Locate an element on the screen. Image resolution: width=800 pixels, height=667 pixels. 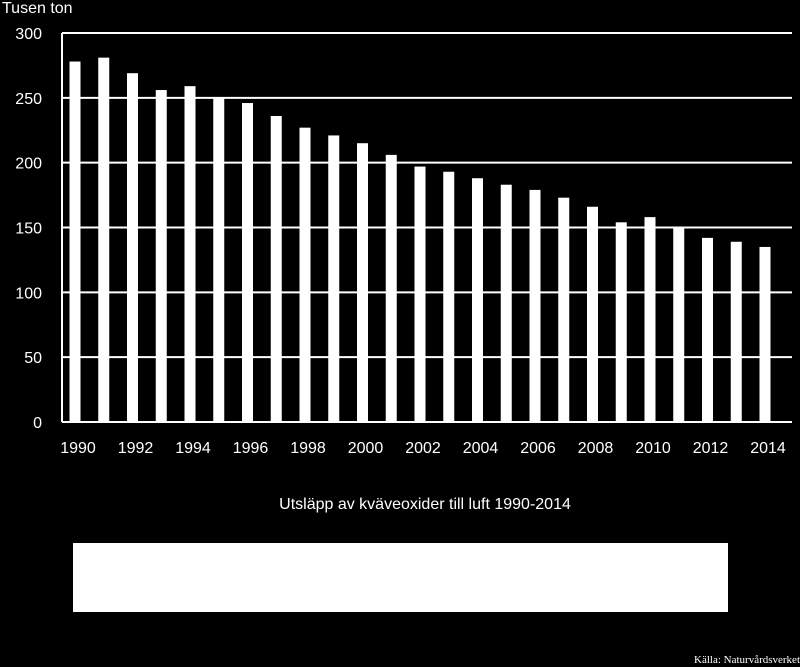
bar-2010 is located at coordinates (650, 319).